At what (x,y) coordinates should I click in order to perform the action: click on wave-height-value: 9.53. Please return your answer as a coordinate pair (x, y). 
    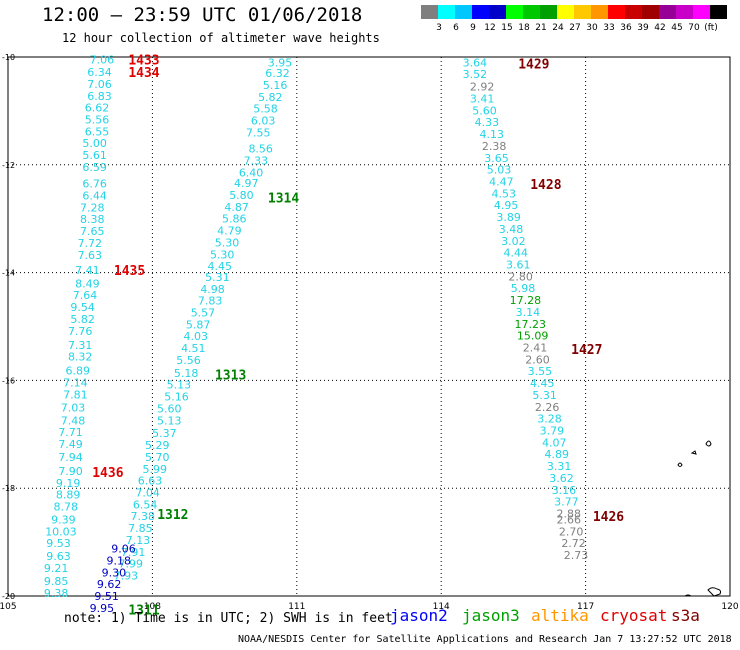
    Looking at the image, I should click on (58, 543).